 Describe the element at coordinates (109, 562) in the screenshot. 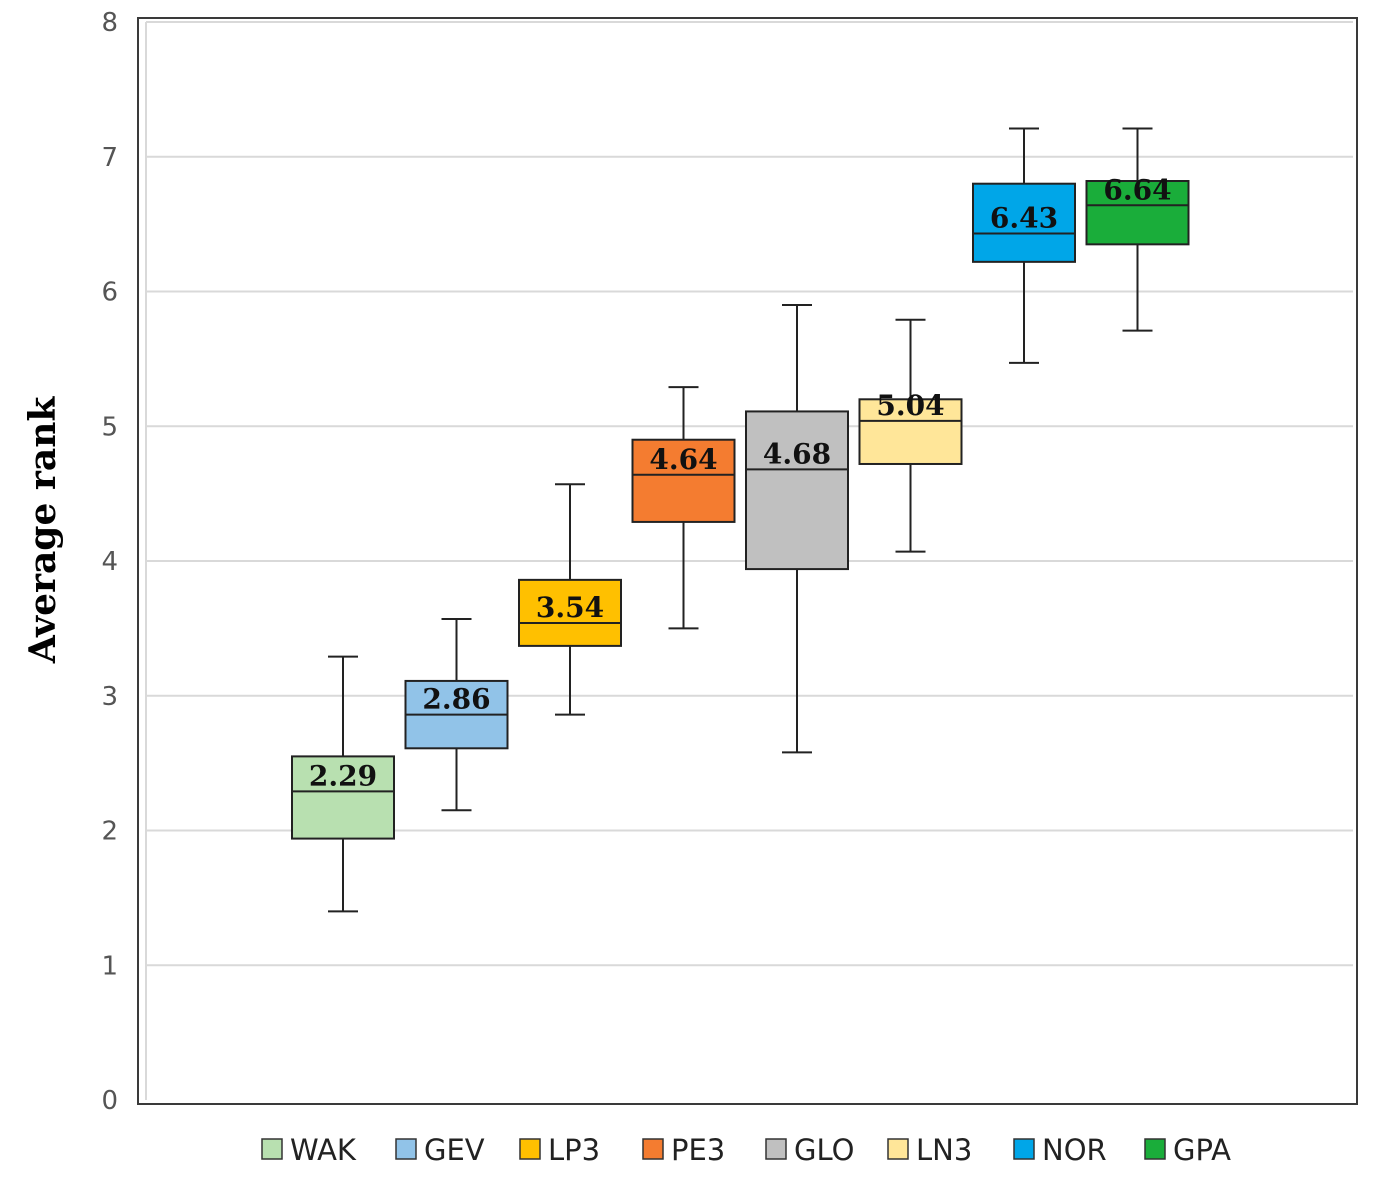

I see `y-tick-label: 4` at that location.